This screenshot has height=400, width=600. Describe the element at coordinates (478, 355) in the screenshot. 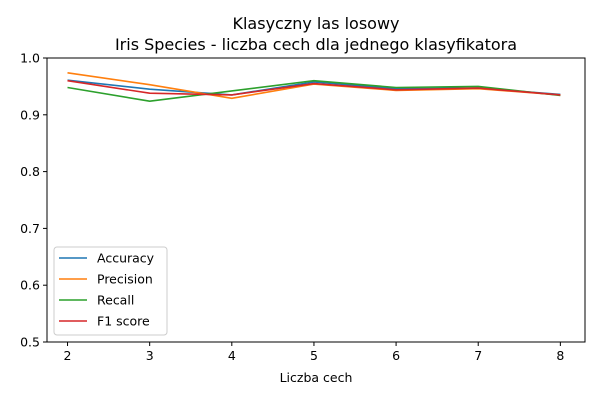

I see `x-tick-label: 7` at that location.